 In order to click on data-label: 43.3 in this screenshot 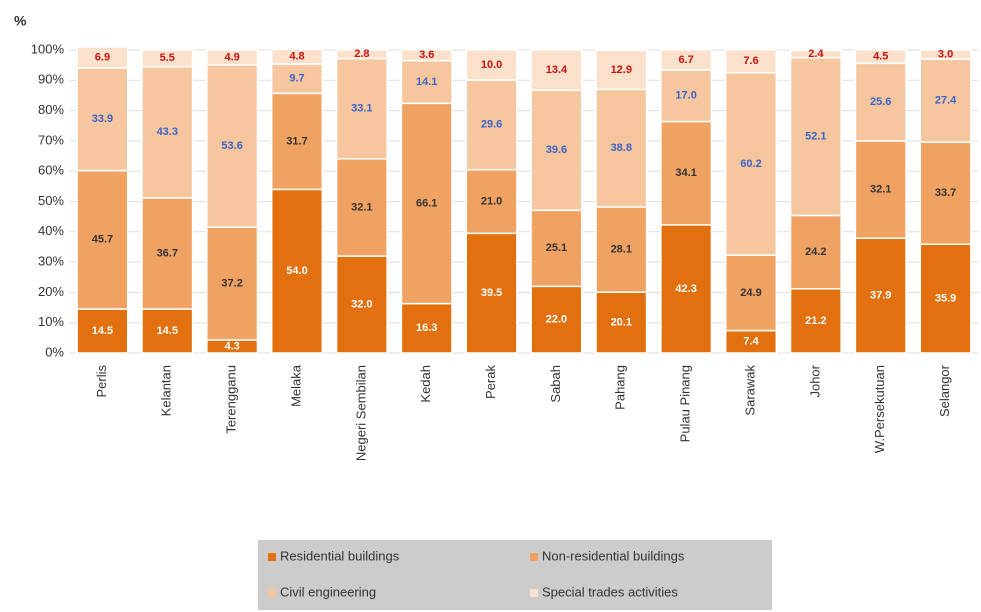, I will do `click(167, 132)`.